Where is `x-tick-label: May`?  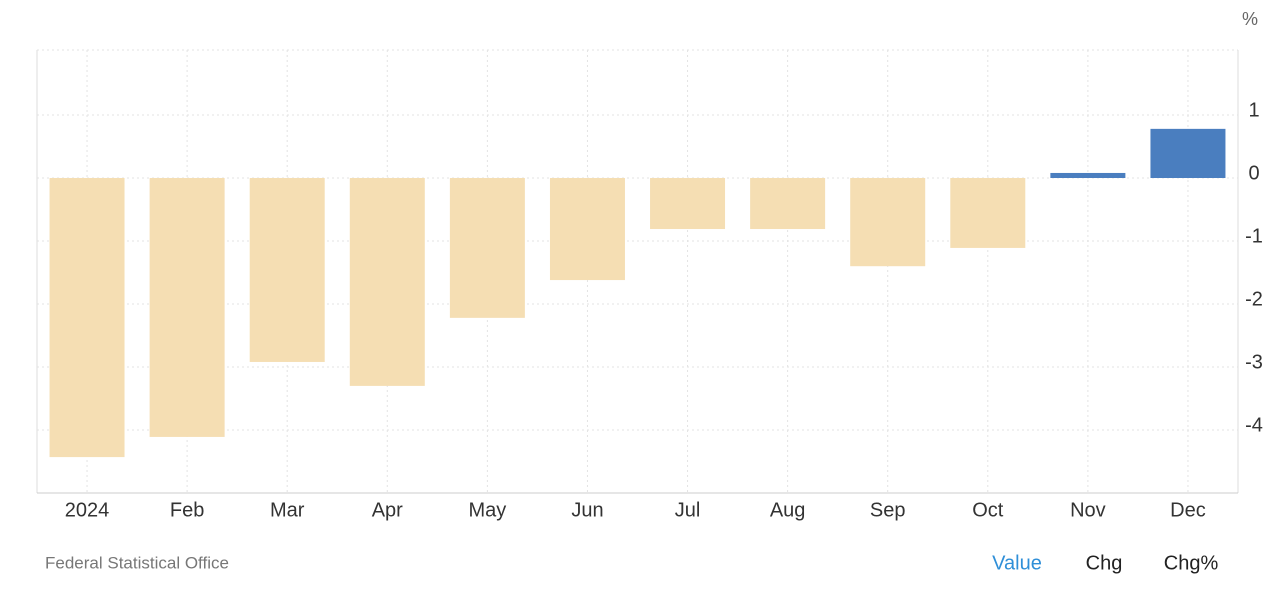 x-tick-label: May is located at coordinates (487, 510).